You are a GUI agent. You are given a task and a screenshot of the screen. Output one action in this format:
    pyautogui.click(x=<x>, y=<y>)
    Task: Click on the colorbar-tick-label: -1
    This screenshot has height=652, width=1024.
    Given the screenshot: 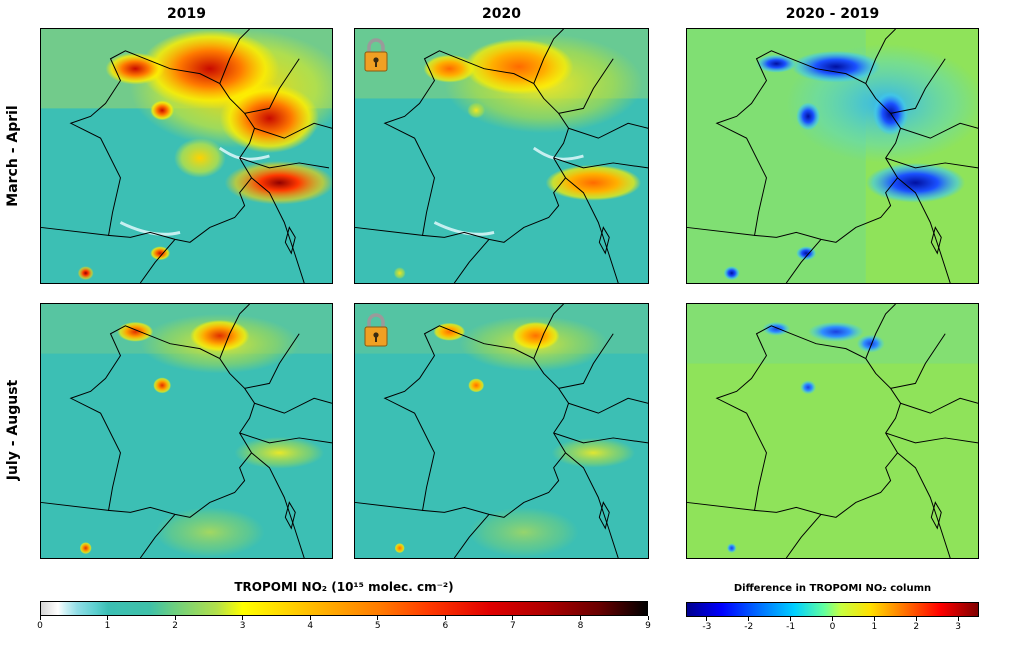 What is the action you would take?
    pyautogui.click(x=791, y=627)
    